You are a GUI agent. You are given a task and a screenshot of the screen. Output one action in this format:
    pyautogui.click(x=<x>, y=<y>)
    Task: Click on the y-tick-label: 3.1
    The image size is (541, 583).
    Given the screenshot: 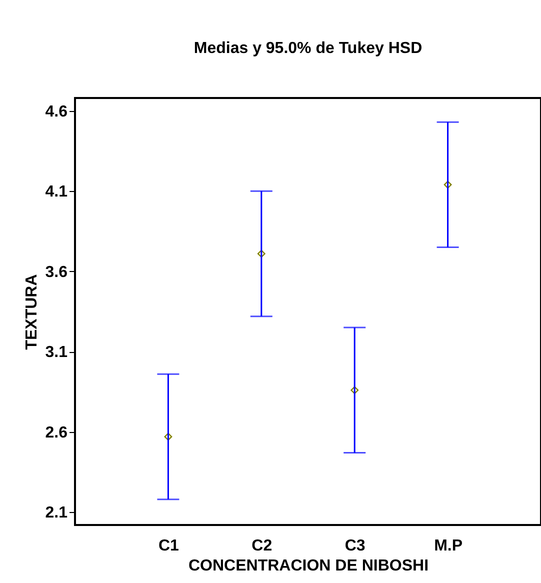 What is the action you would take?
    pyautogui.click(x=56, y=353)
    